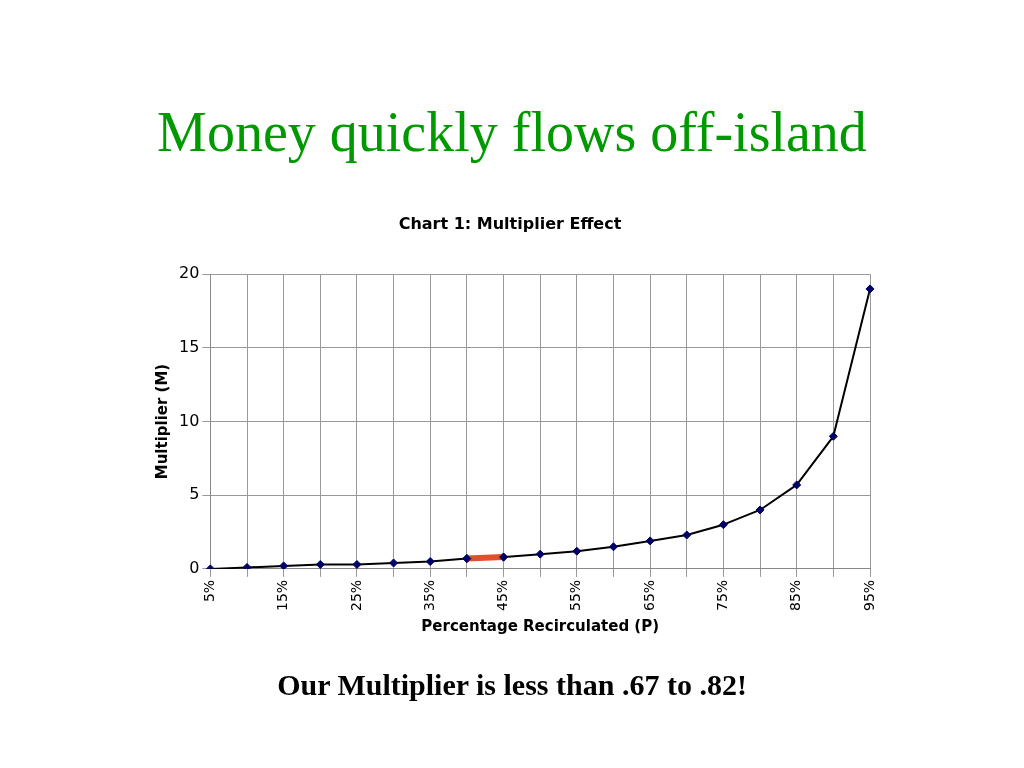 This screenshot has height=768, width=1024. Describe the element at coordinates (194, 494) in the screenshot. I see `y-tick-label: 5` at that location.